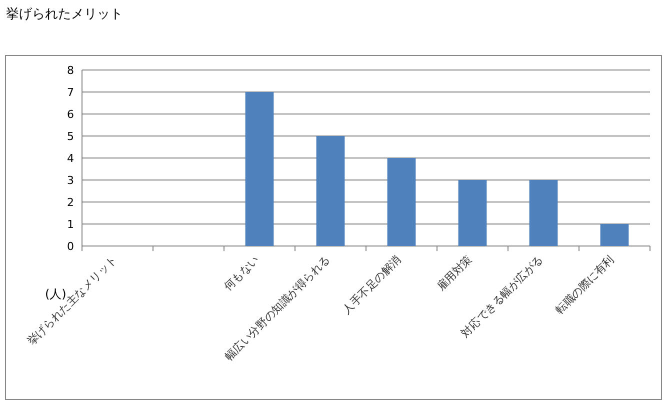 This screenshot has height=406, width=667. Describe the element at coordinates (70, 202) in the screenshot. I see `y-tick-label: 2` at that location.